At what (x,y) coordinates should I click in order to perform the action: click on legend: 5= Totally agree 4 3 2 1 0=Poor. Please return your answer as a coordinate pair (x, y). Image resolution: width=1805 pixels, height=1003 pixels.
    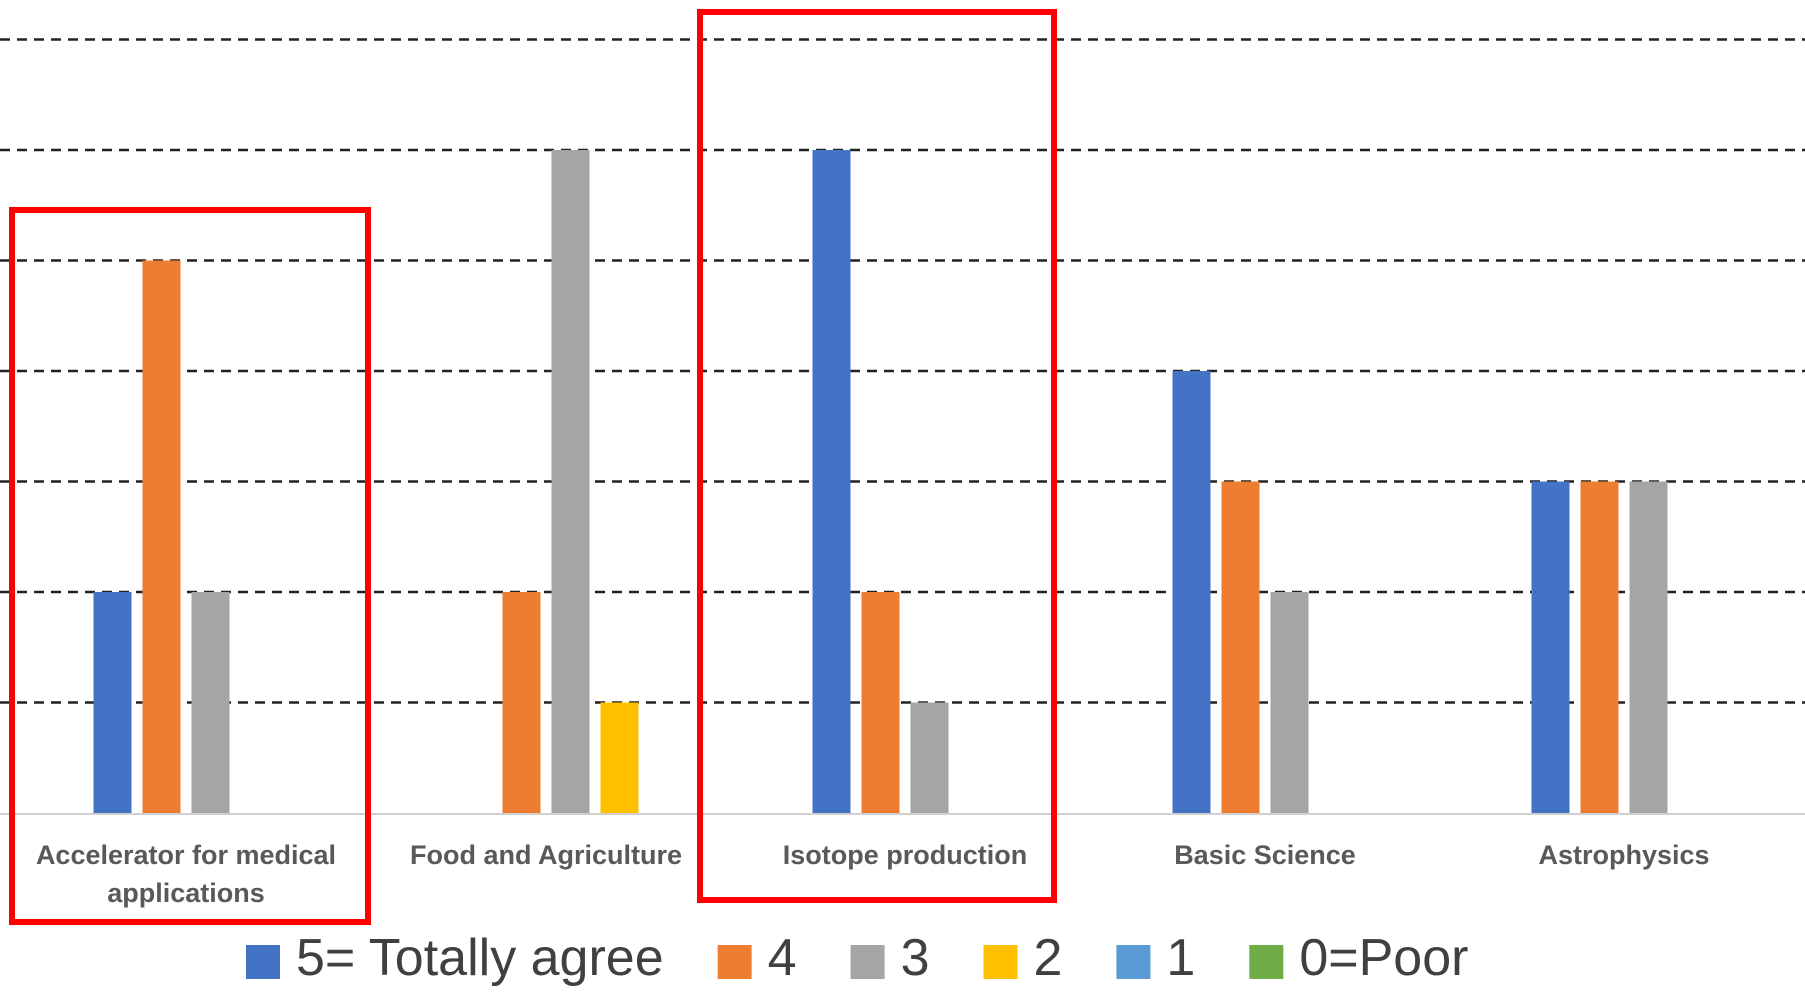
    Looking at the image, I should click on (857, 958).